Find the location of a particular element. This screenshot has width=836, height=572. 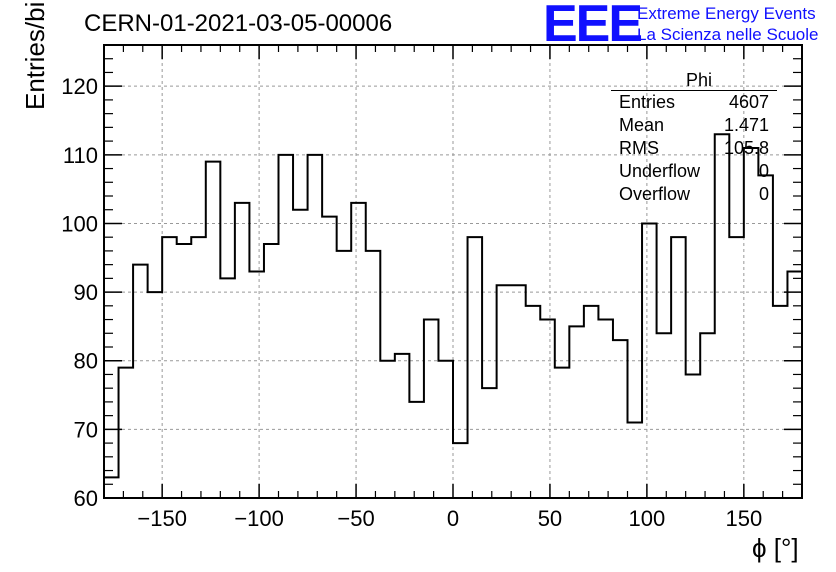

x-tick-label: 50 is located at coordinates (550, 518).